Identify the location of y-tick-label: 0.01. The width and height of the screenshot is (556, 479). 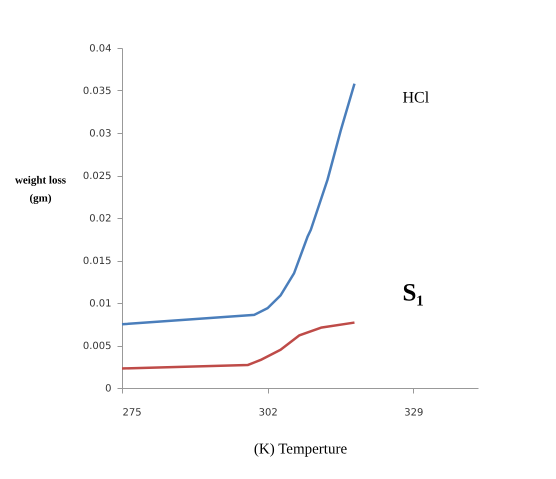
(100, 304).